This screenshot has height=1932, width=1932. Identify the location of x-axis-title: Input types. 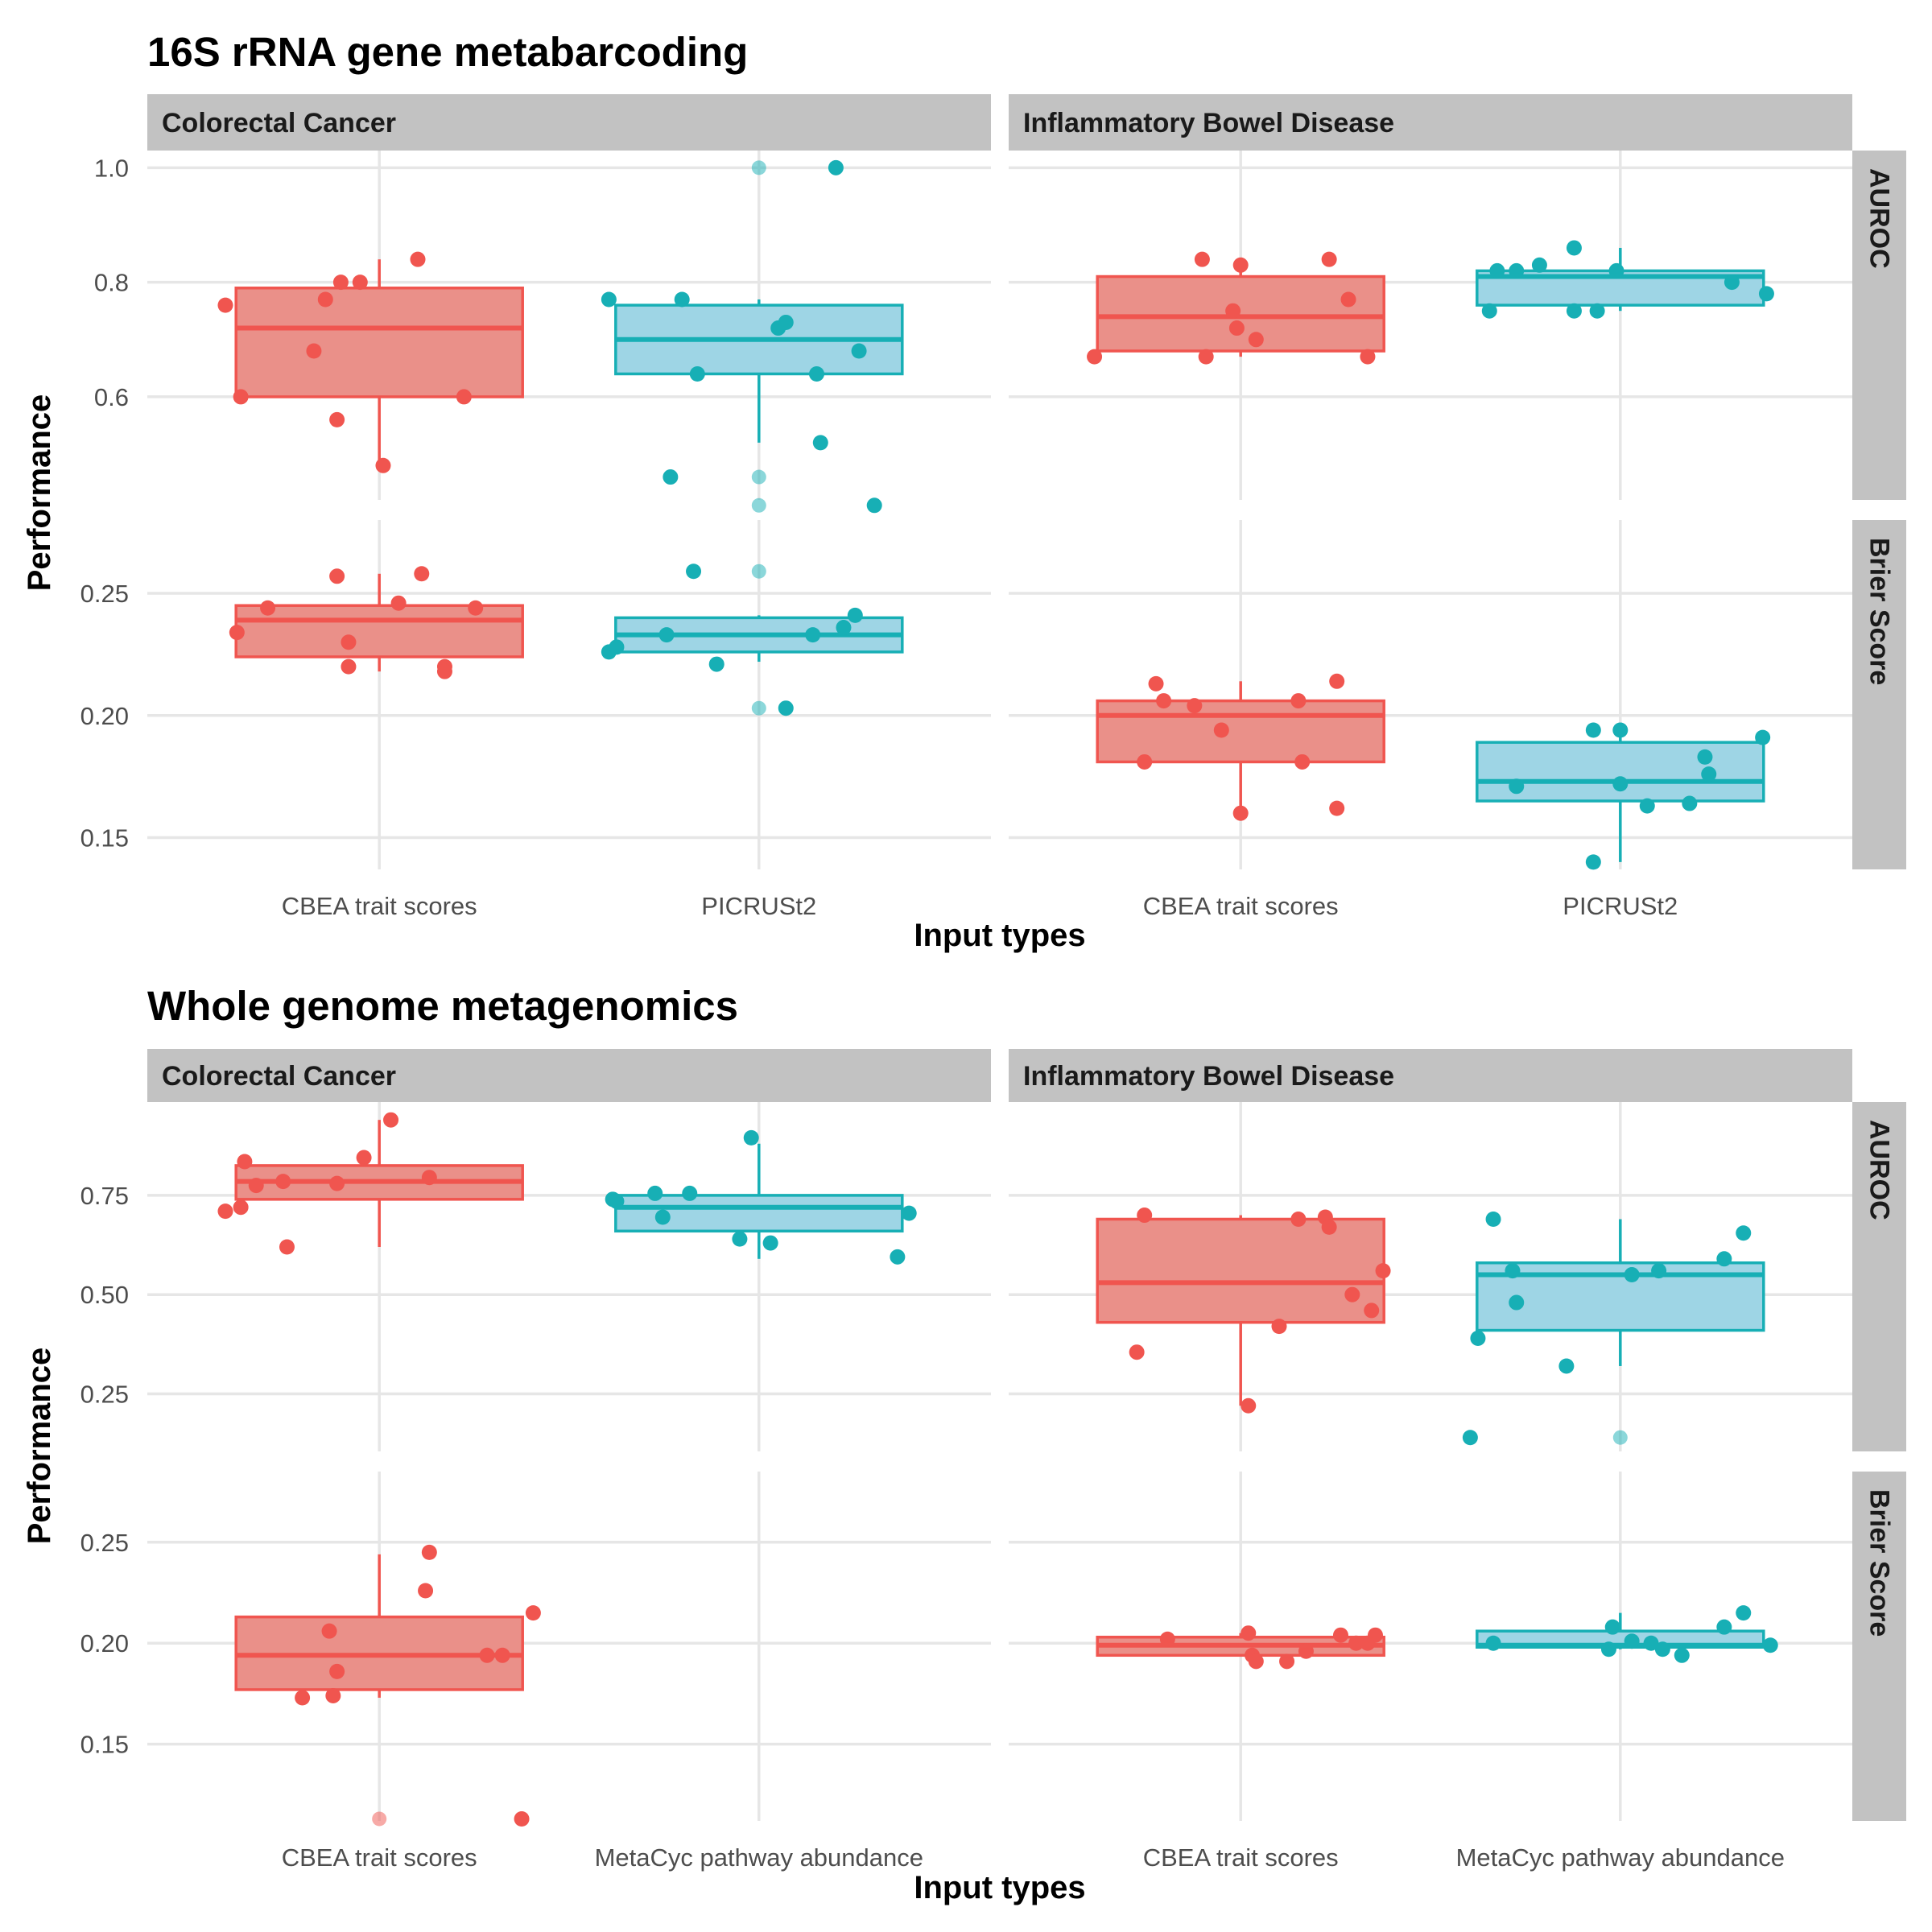
(999, 935).